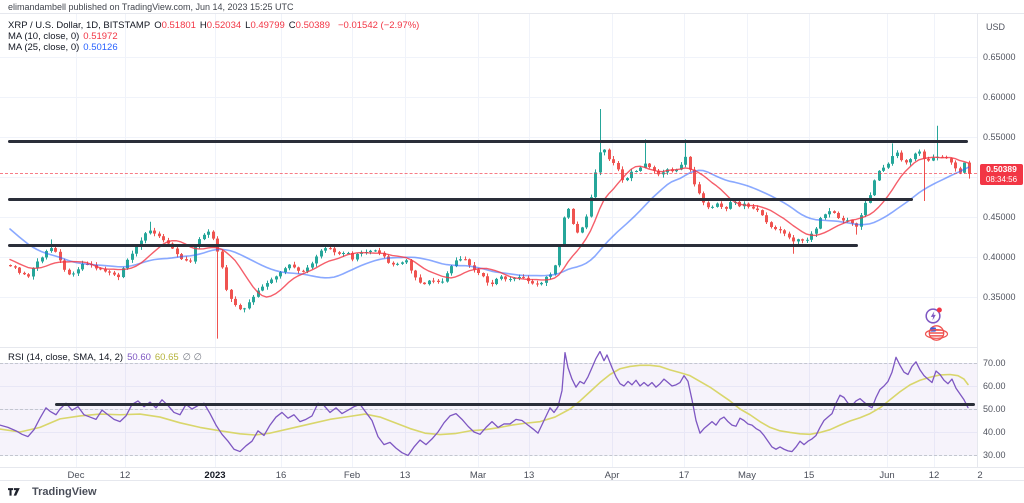 Image resolution: width=1024 pixels, height=503 pixels. Describe the element at coordinates (994, 432) in the screenshot. I see `rsi-tick-label: 40.00` at that location.